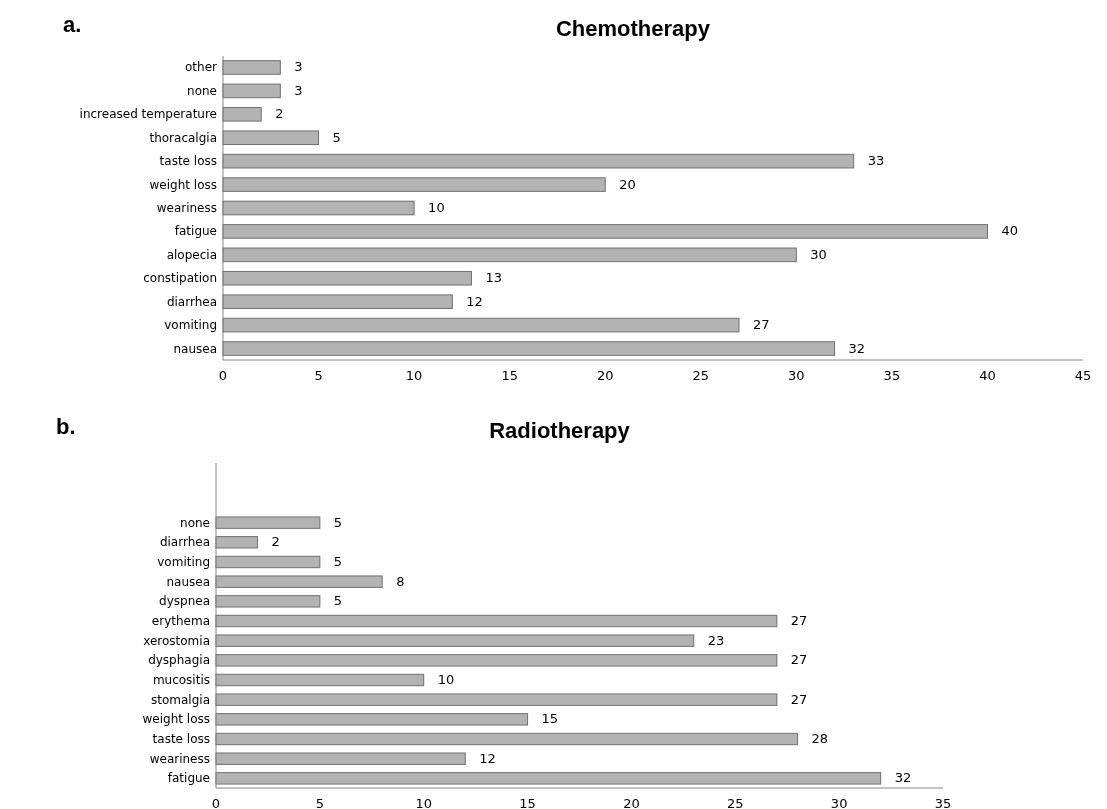 Image resolution: width=1107 pixels, height=809 pixels. What do you see at coordinates (180, 699) in the screenshot?
I see `y-tick-label: stomalgia` at bounding box center [180, 699].